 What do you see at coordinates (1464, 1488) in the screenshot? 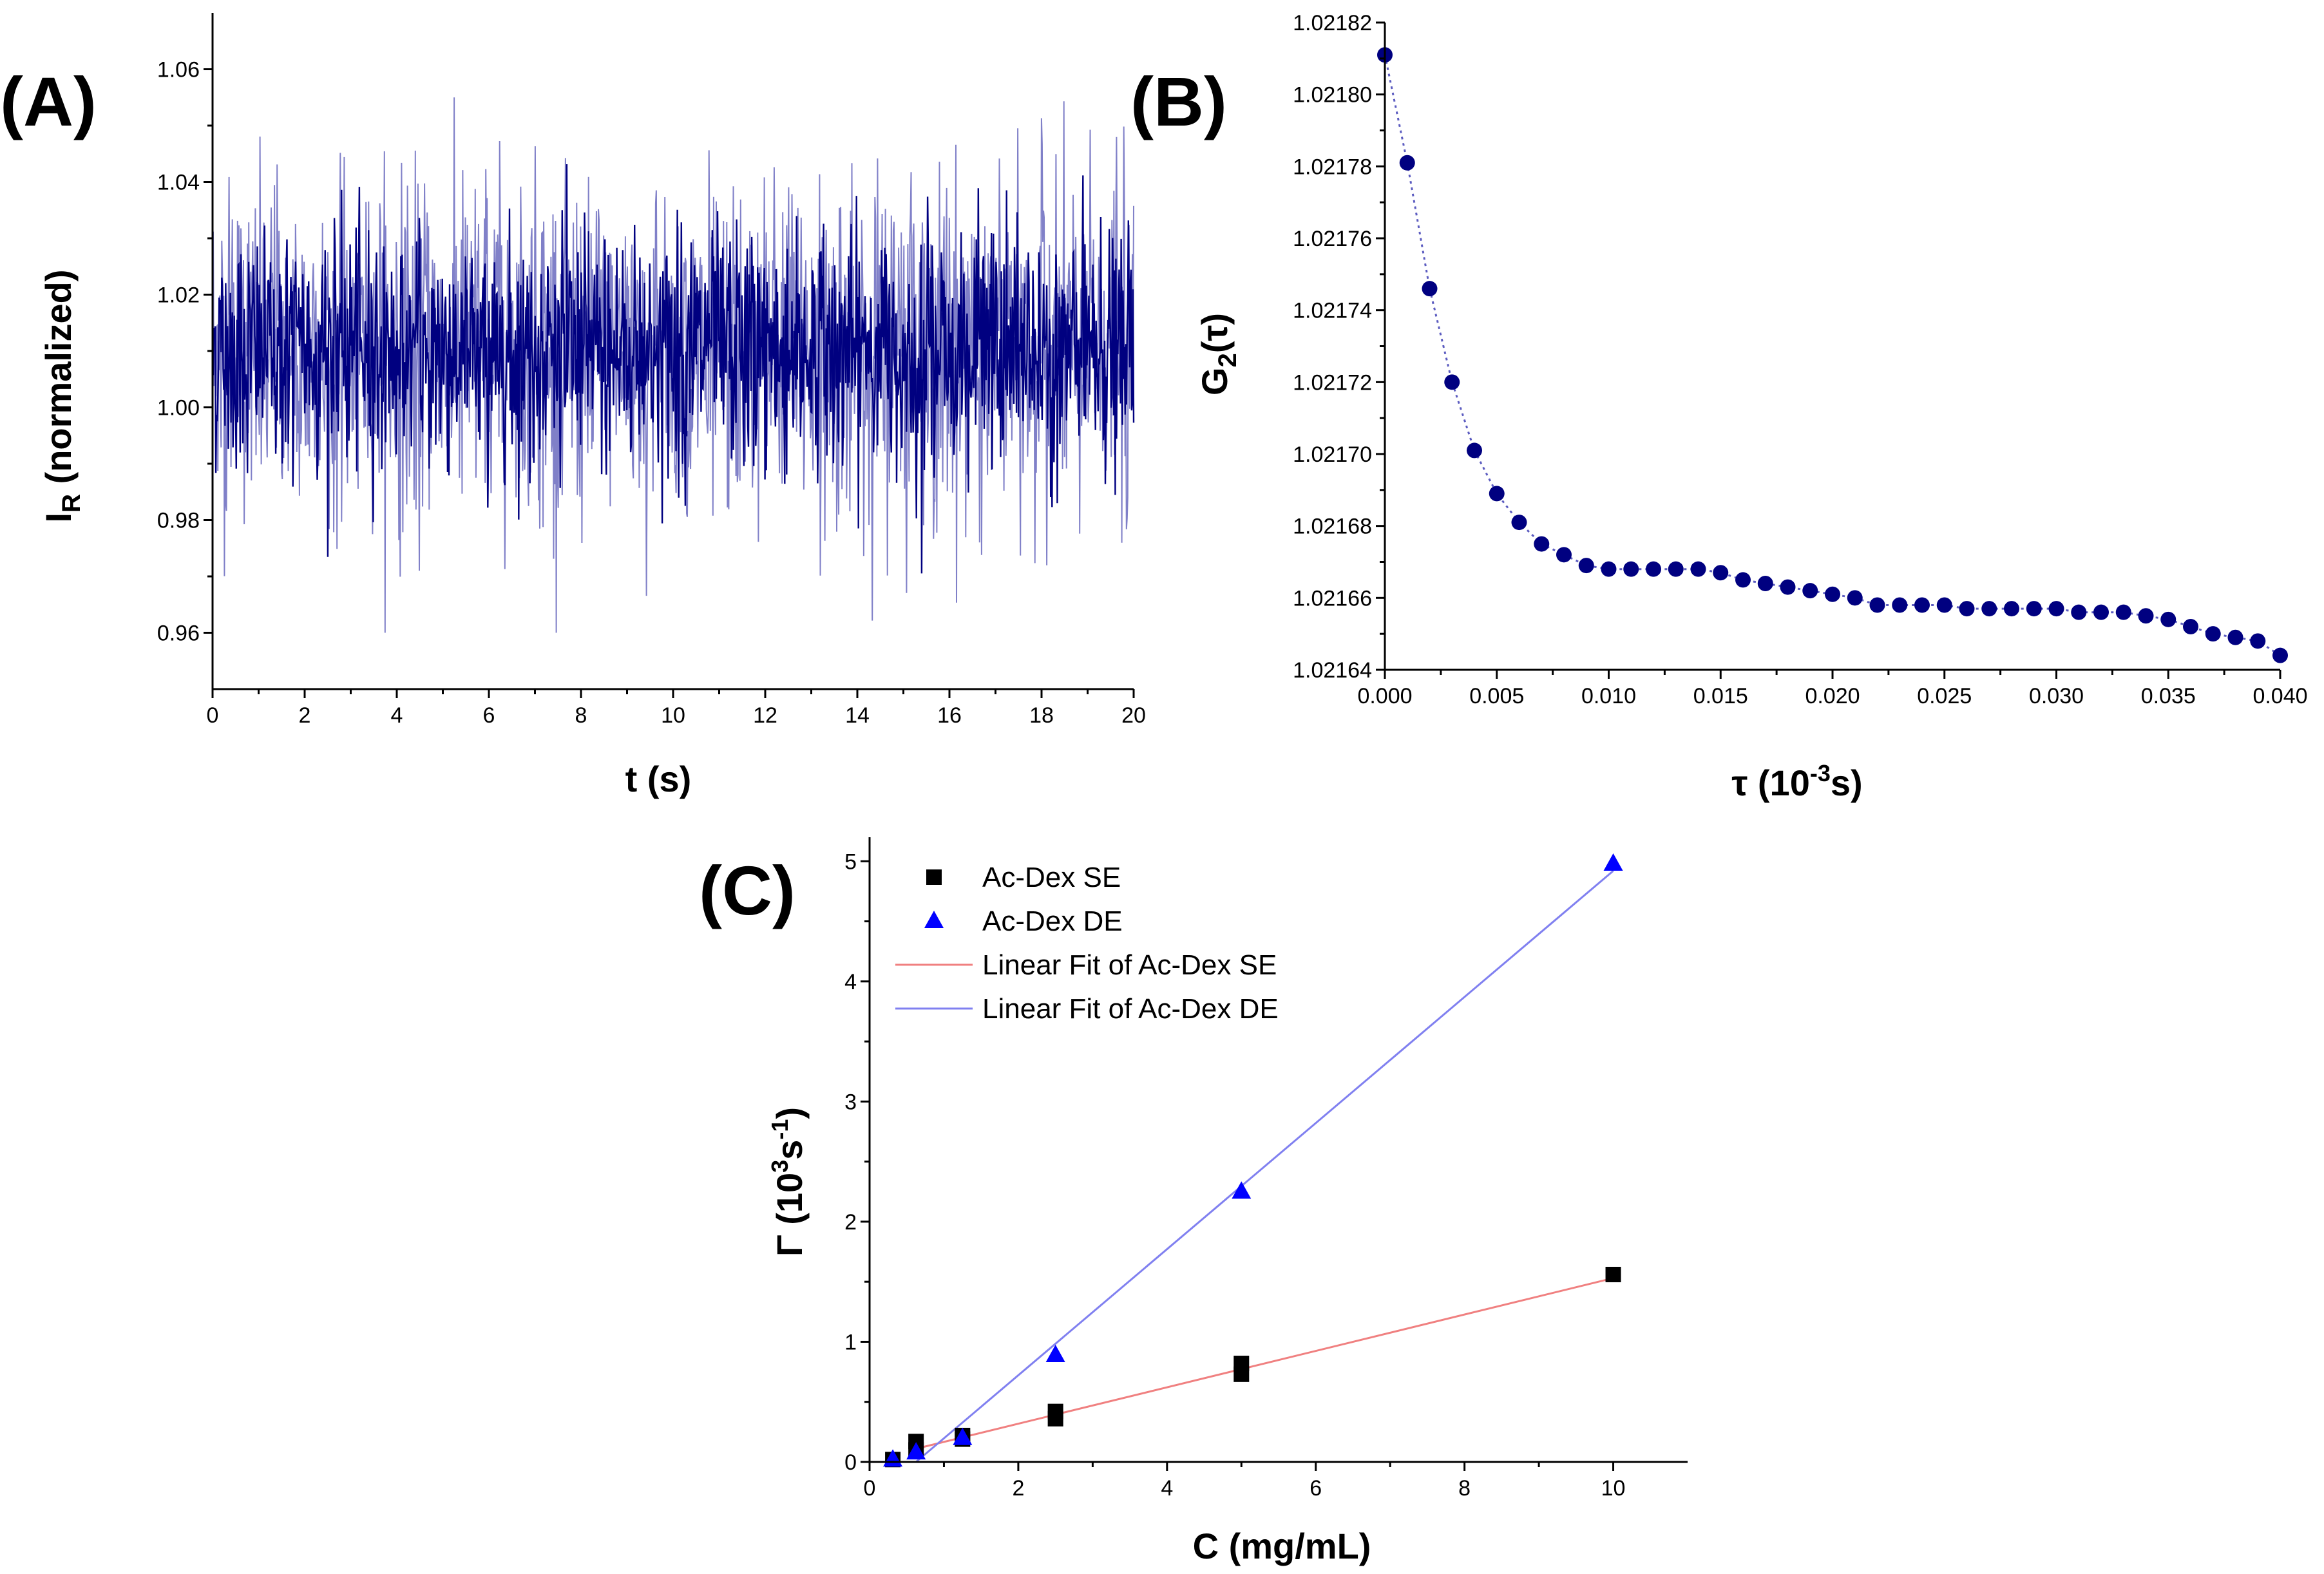
I see `panel-c-x-tick-label: 8` at bounding box center [1464, 1488].